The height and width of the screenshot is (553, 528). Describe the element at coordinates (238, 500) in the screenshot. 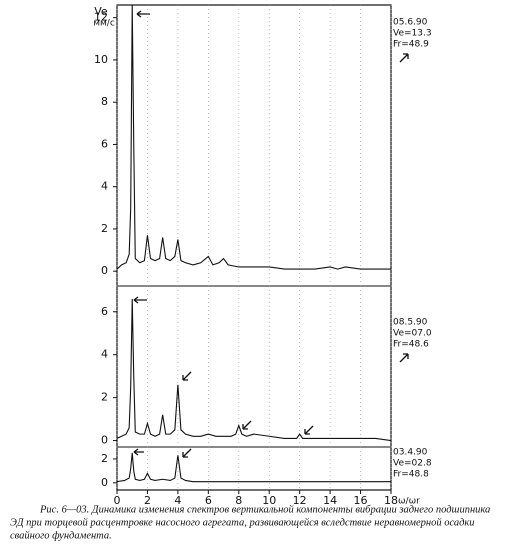

I see `x-tick-label: 8` at that location.